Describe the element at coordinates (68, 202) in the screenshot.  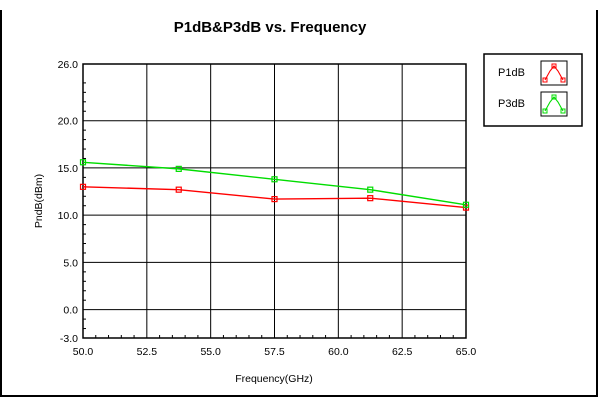
I see `y-tick-labels: -3.0 0.0 5.0 10.0 15.0 20.0 26.0` at that location.